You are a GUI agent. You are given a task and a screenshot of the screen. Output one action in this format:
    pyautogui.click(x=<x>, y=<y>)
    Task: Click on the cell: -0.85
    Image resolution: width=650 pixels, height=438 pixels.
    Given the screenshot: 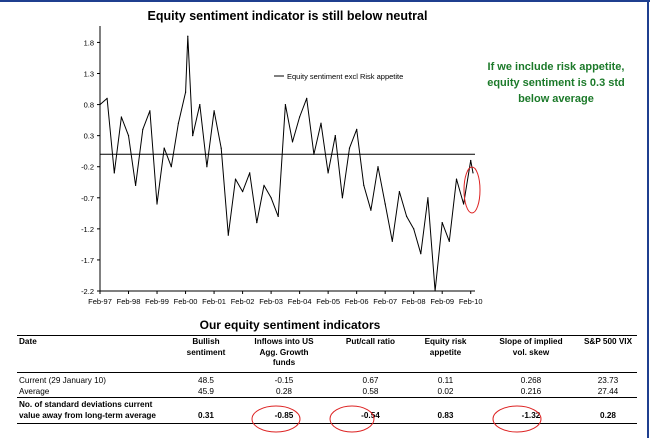 What is the action you would take?
    pyautogui.click(x=284, y=410)
    